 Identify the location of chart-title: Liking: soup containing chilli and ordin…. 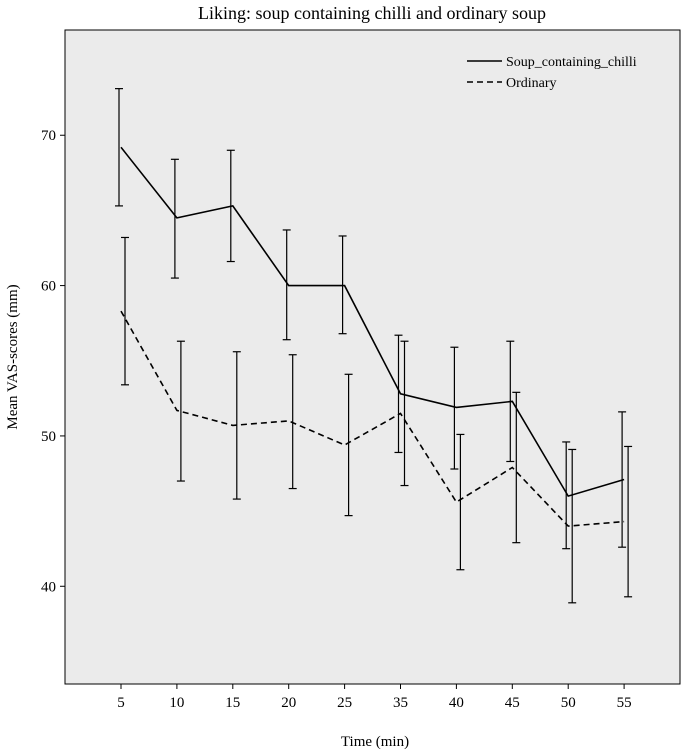
(372, 13).